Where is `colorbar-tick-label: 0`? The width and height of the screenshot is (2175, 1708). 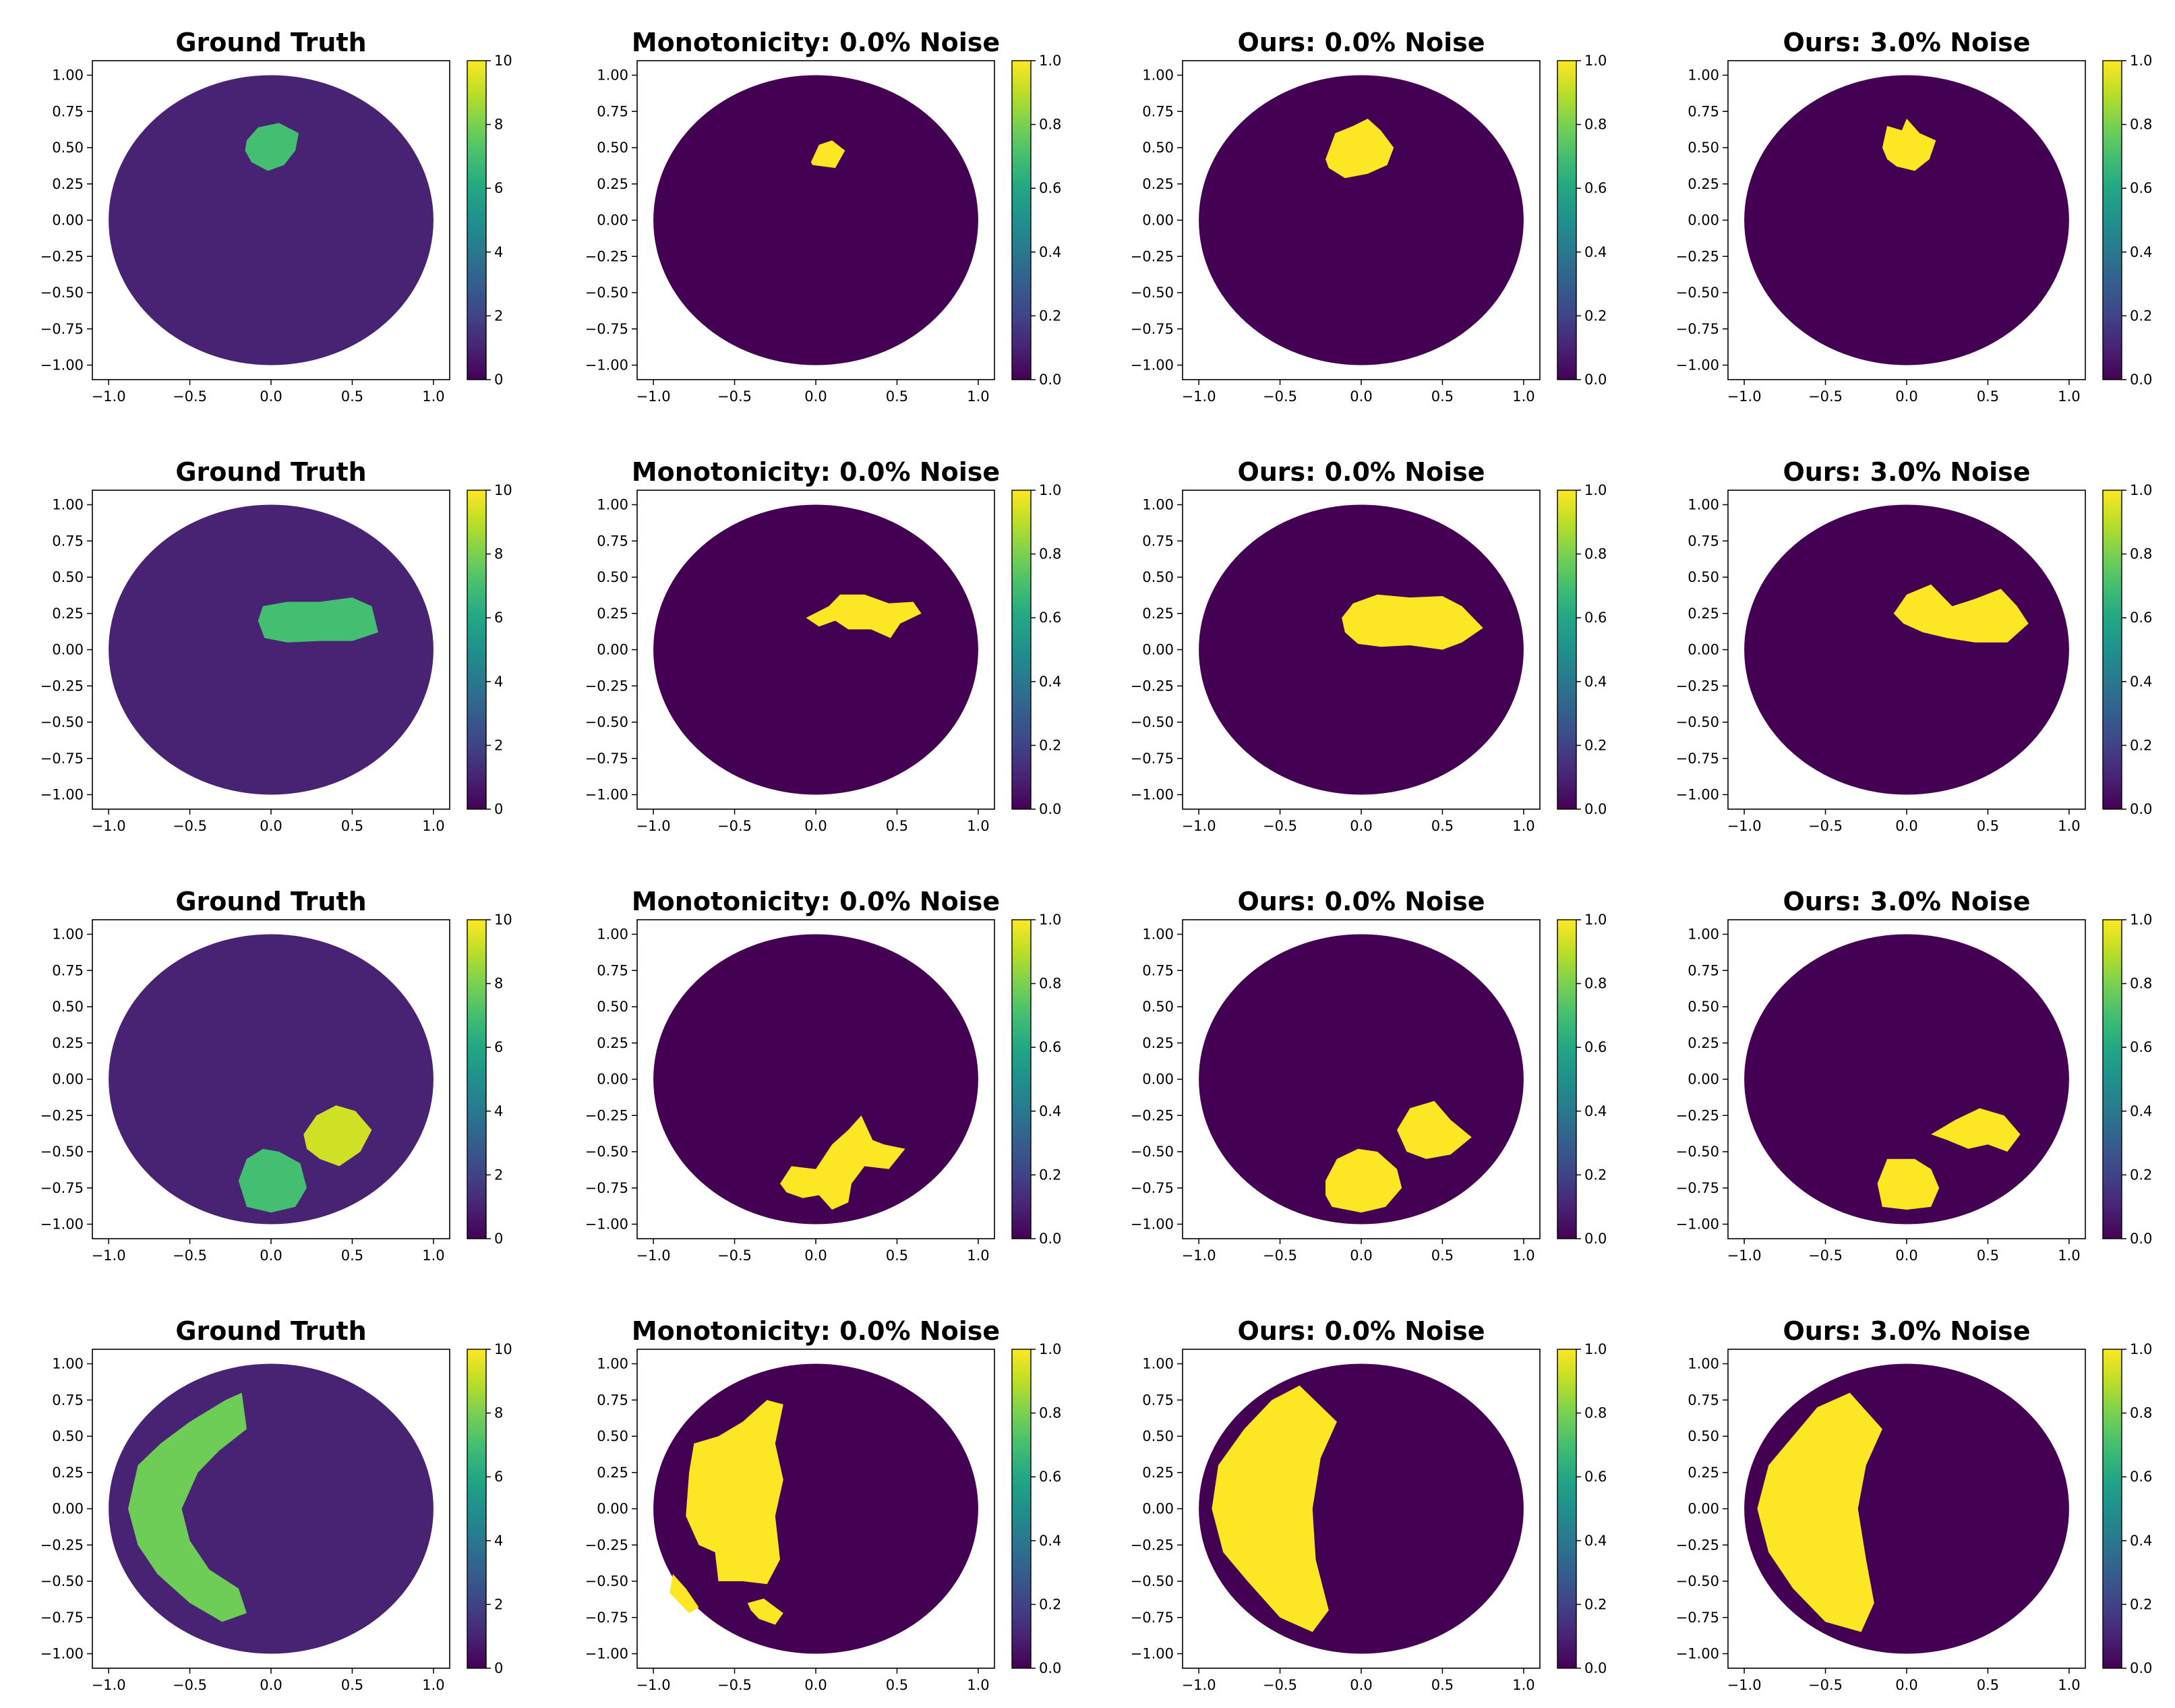 colorbar-tick-label: 0 is located at coordinates (498, 380).